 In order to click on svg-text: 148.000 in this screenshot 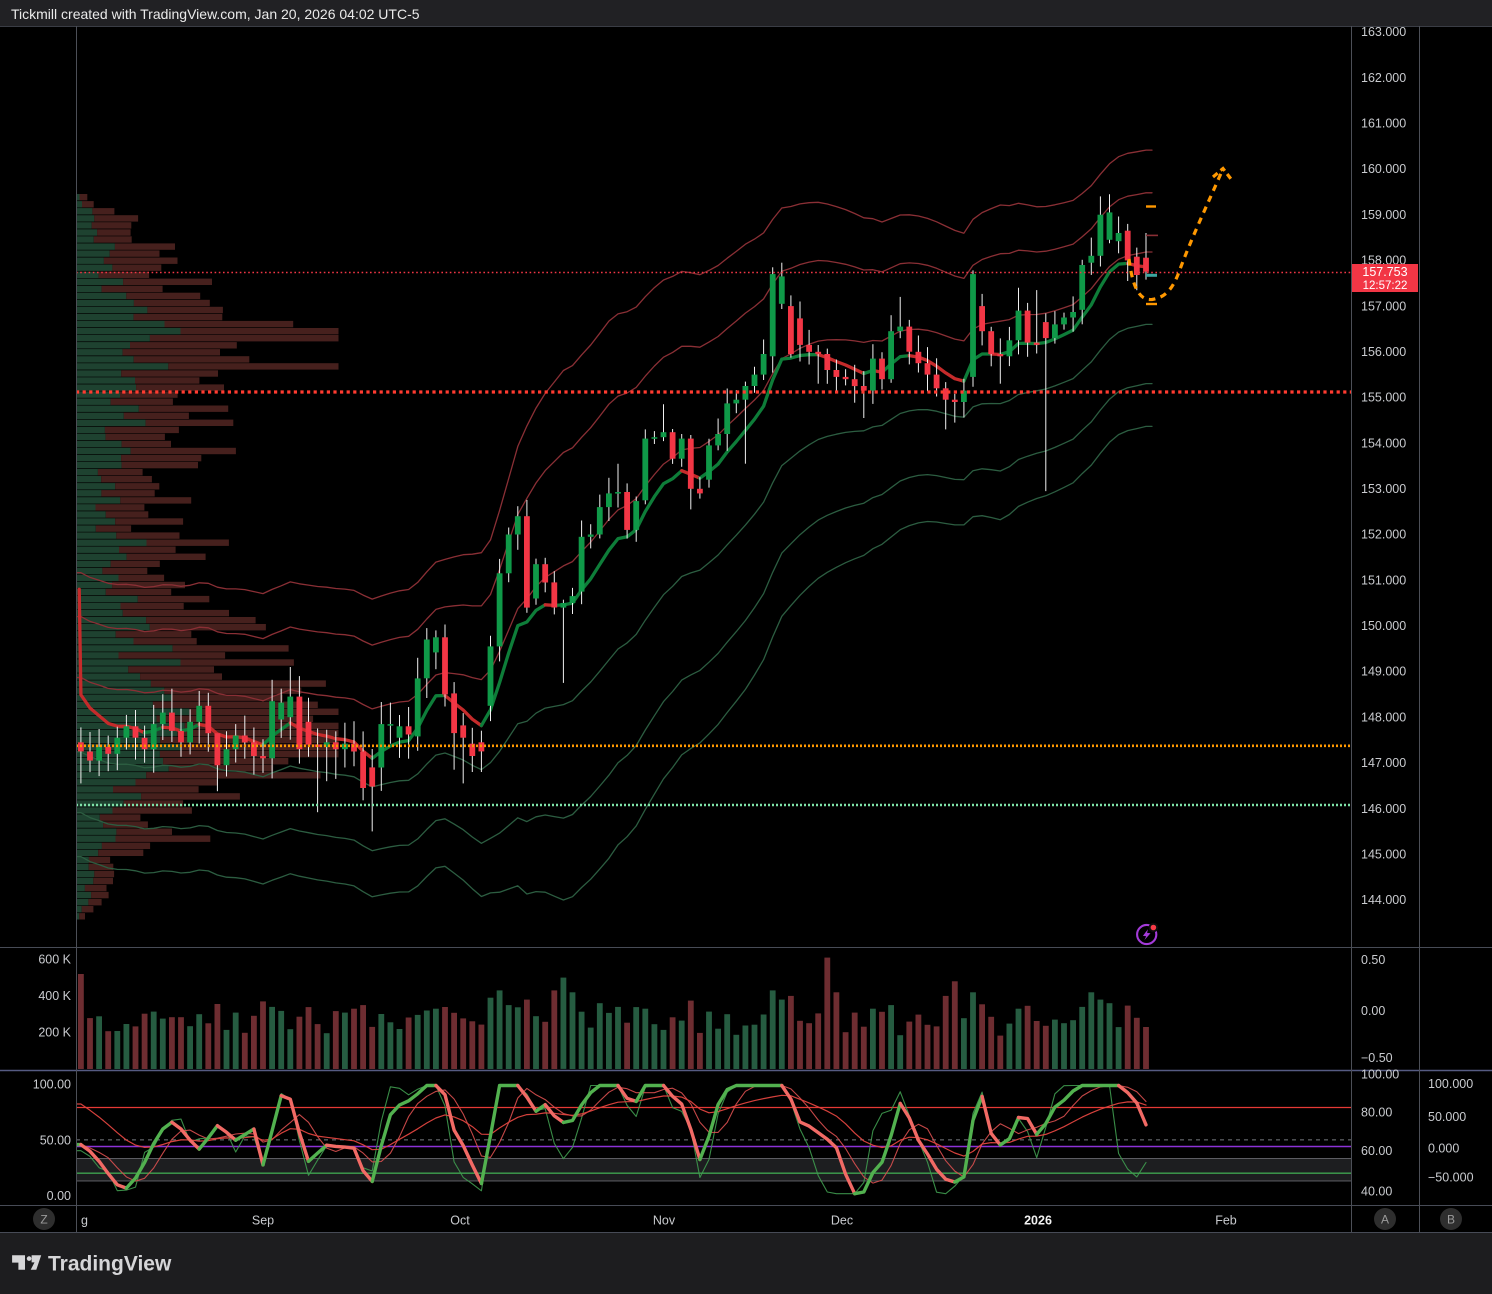, I will do `click(1383, 717)`.